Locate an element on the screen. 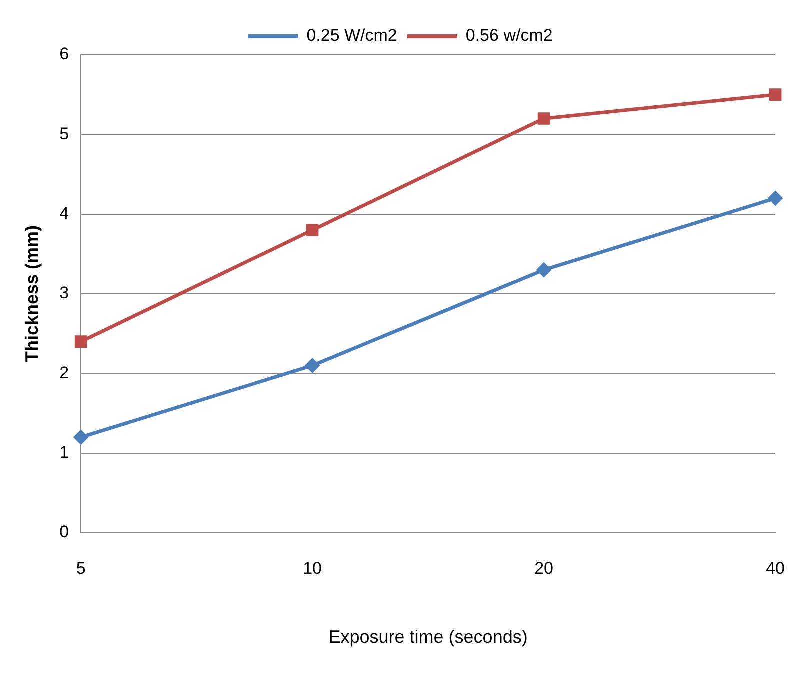  legend-label: 0.25 W/cm2 is located at coordinates (352, 36).